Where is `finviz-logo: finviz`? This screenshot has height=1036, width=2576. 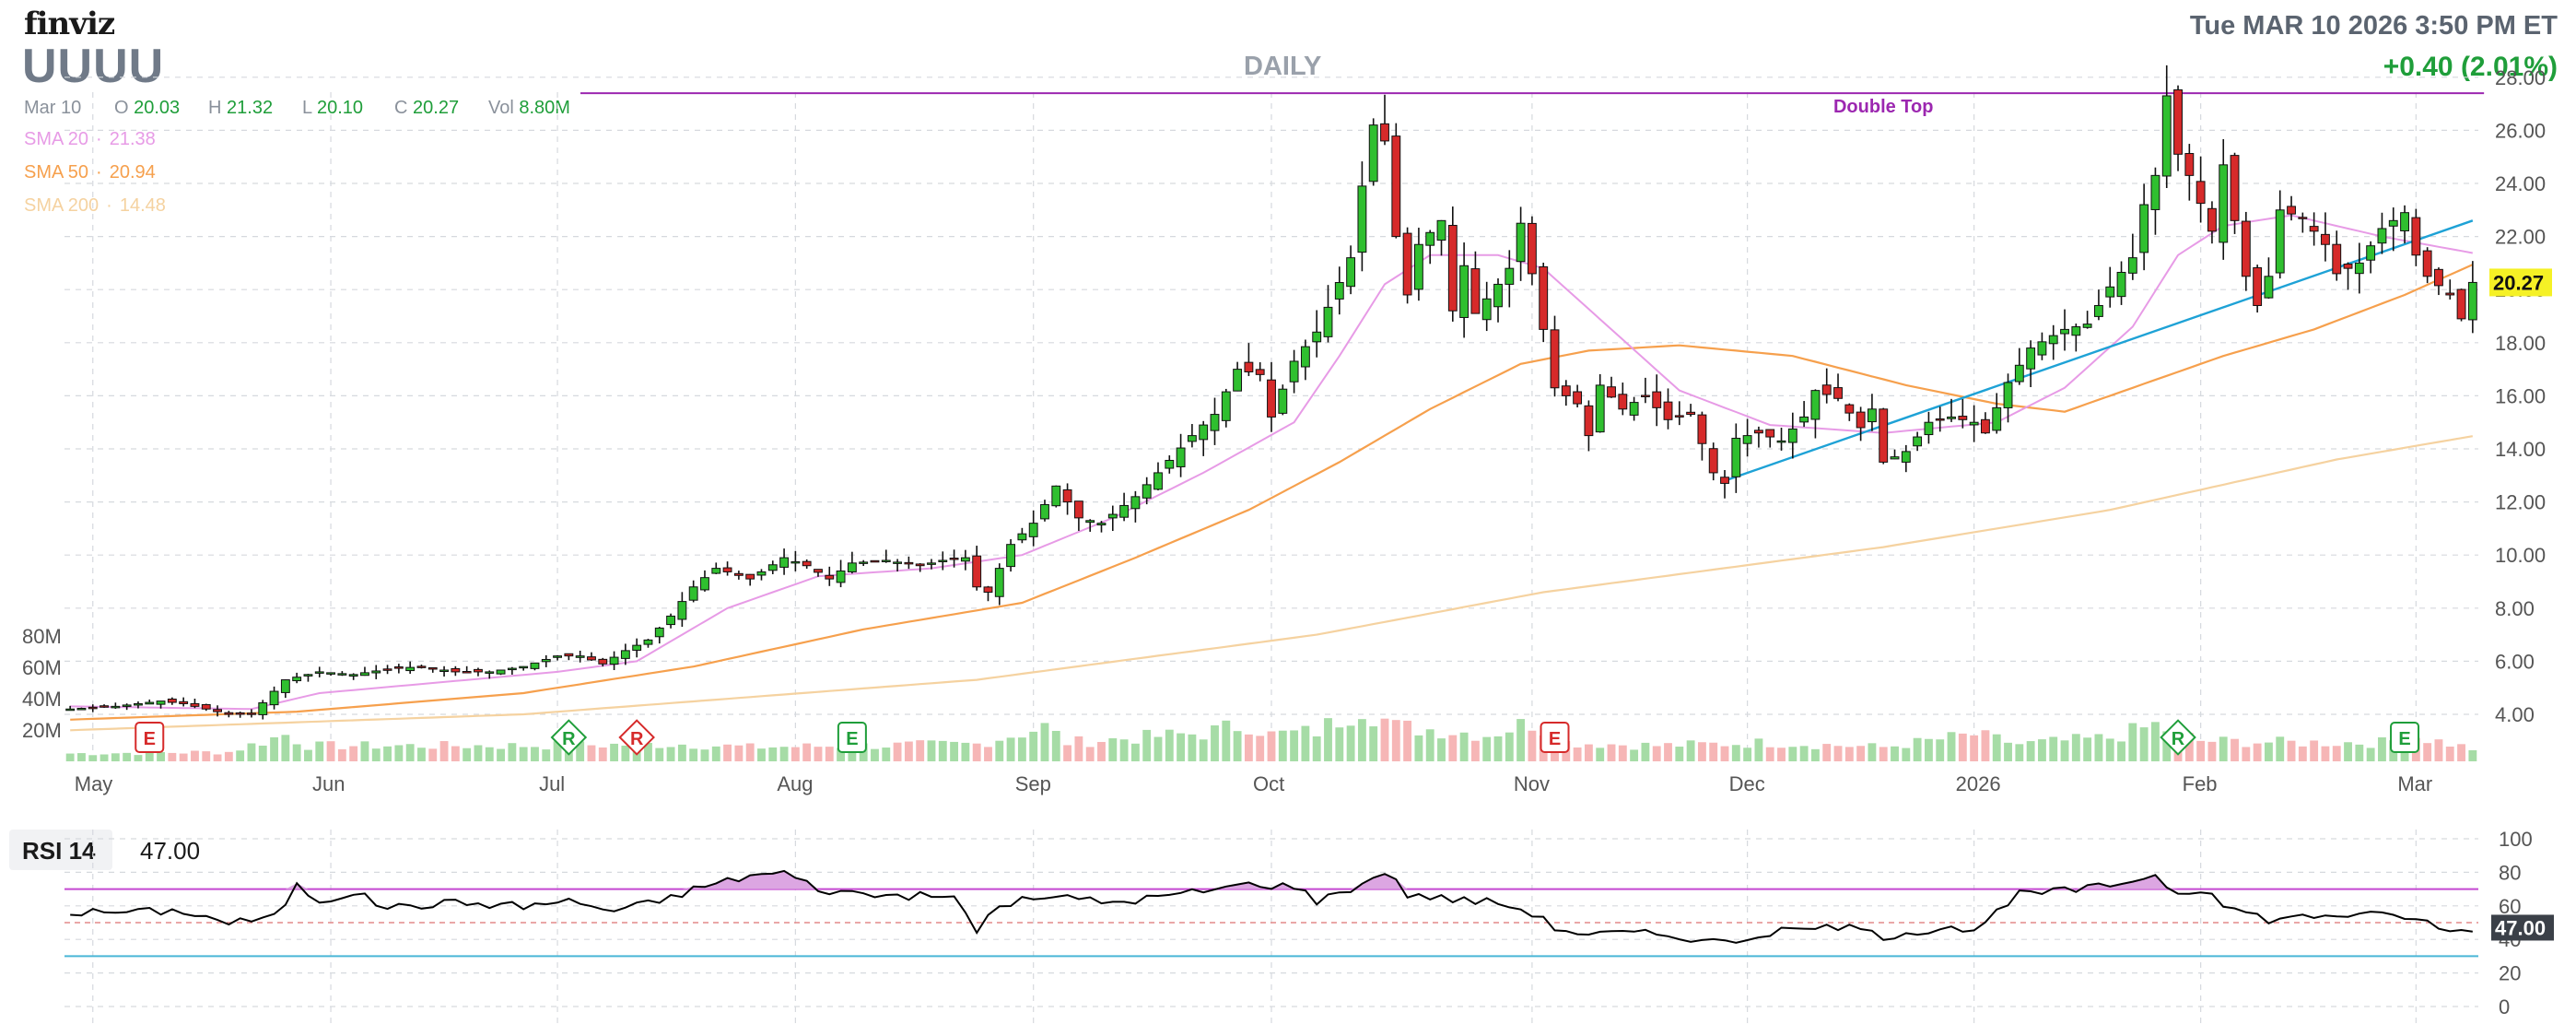 finviz-logo: finviz is located at coordinates (69, 24).